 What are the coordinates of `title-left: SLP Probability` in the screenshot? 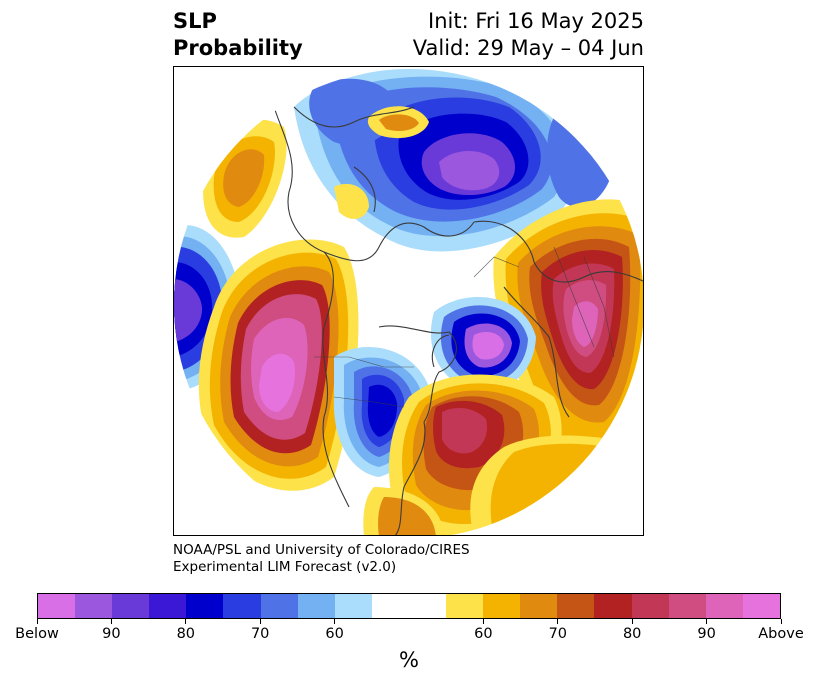 It's located at (238, 35).